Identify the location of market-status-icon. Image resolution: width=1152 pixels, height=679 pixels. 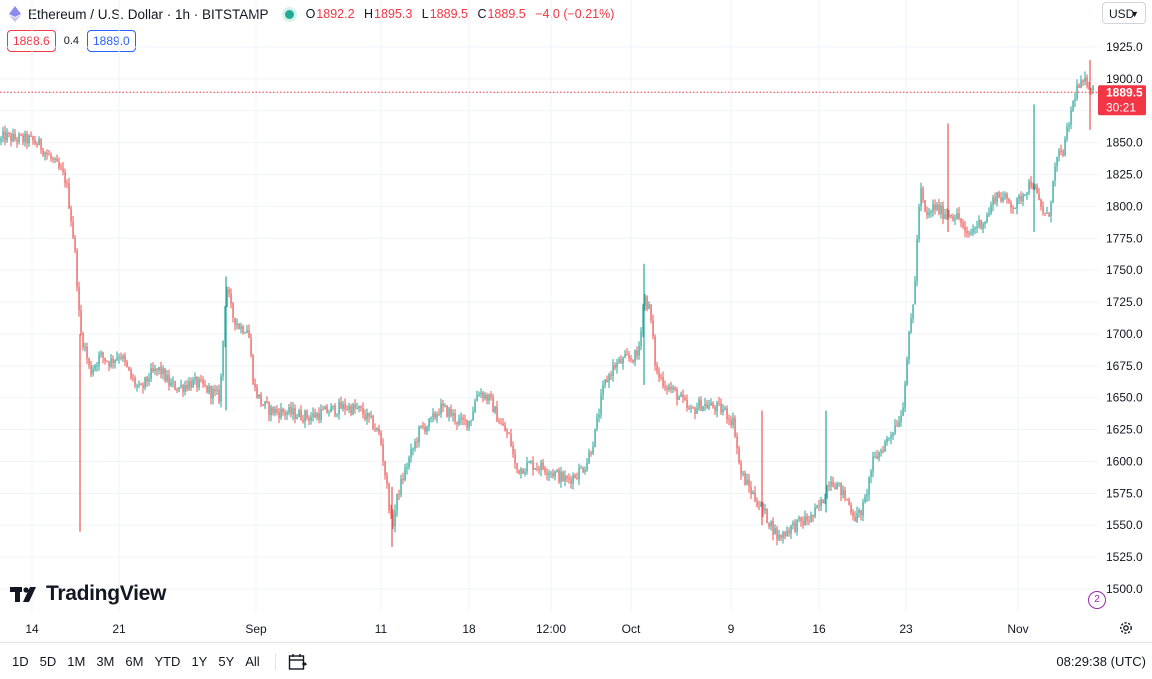
(289, 14).